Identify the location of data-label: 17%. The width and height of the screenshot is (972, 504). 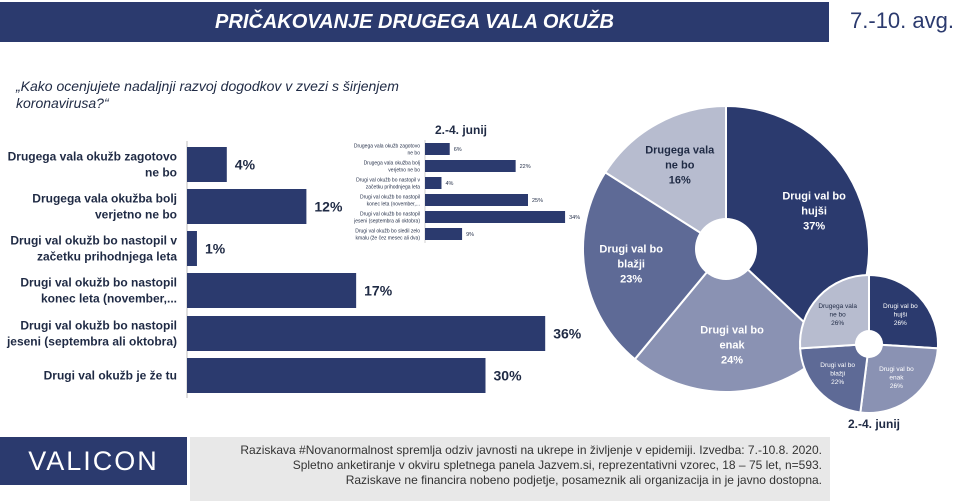
(378, 291).